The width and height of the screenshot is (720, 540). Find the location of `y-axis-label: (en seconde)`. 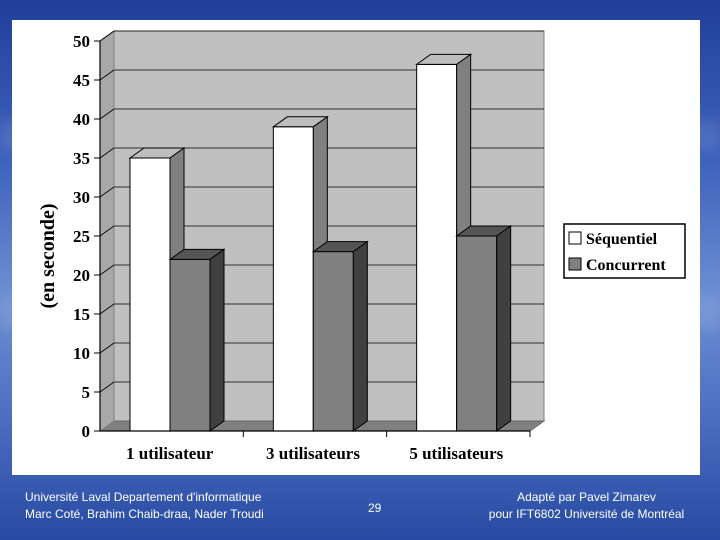

y-axis-label: (en seconde) is located at coordinates (48, 256).